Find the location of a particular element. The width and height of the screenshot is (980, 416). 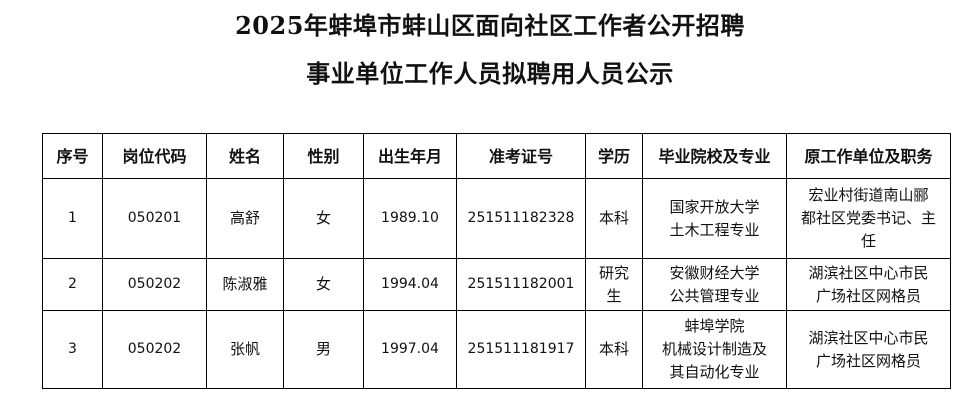

cell-work-line: 都社区党委书记、主 is located at coordinates (868, 218).